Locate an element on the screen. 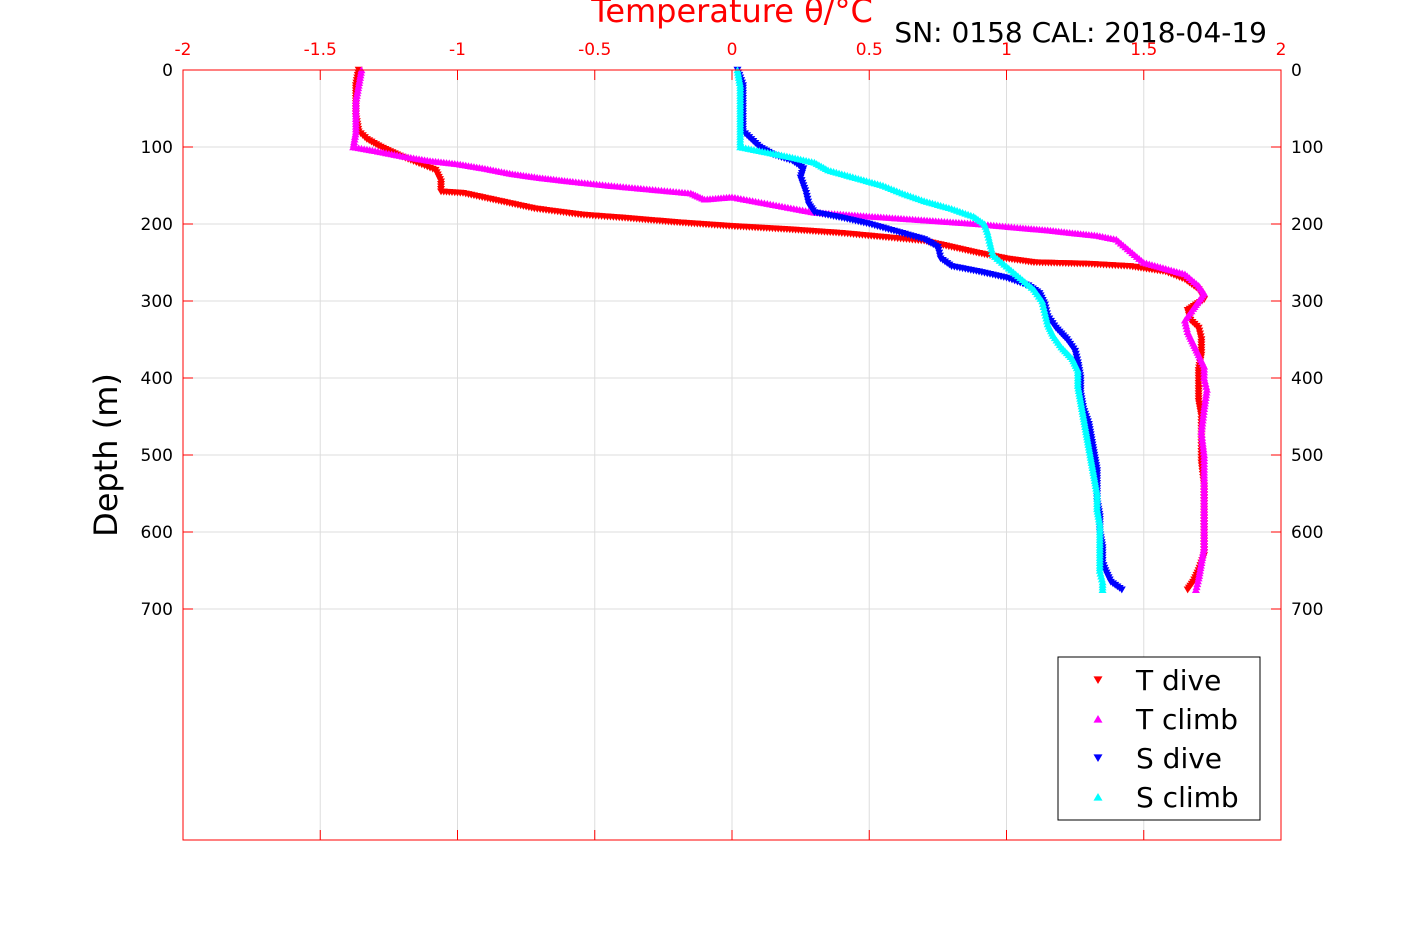 The width and height of the screenshot is (1417, 945). x-tick-label: 0.5 is located at coordinates (869, 50).